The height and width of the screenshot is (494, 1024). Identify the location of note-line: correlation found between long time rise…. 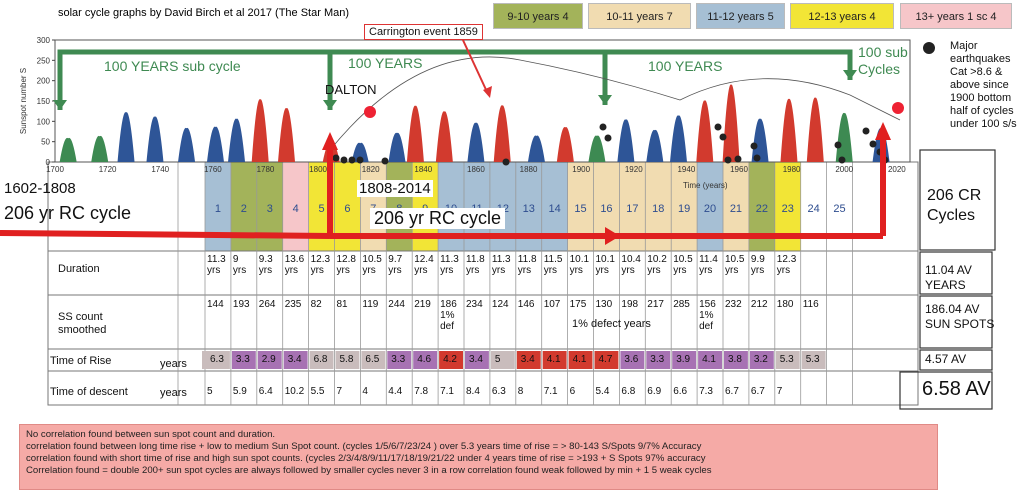
(364, 446).